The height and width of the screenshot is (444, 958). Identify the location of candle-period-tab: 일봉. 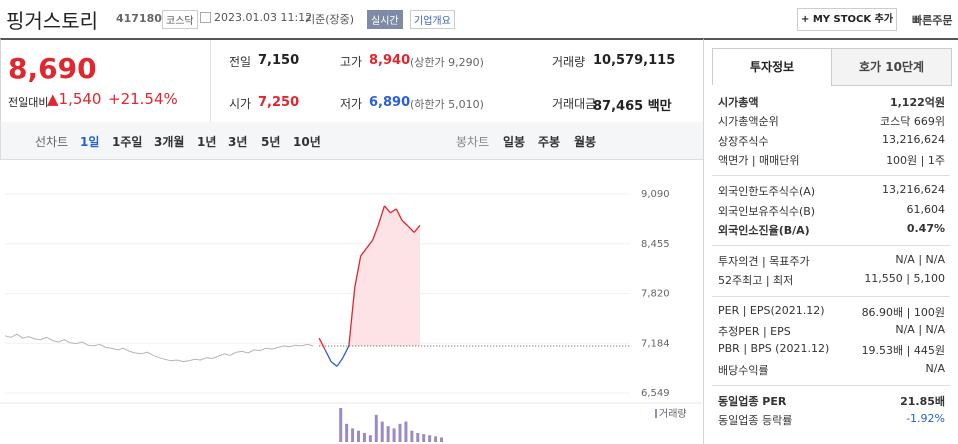
(514, 142).